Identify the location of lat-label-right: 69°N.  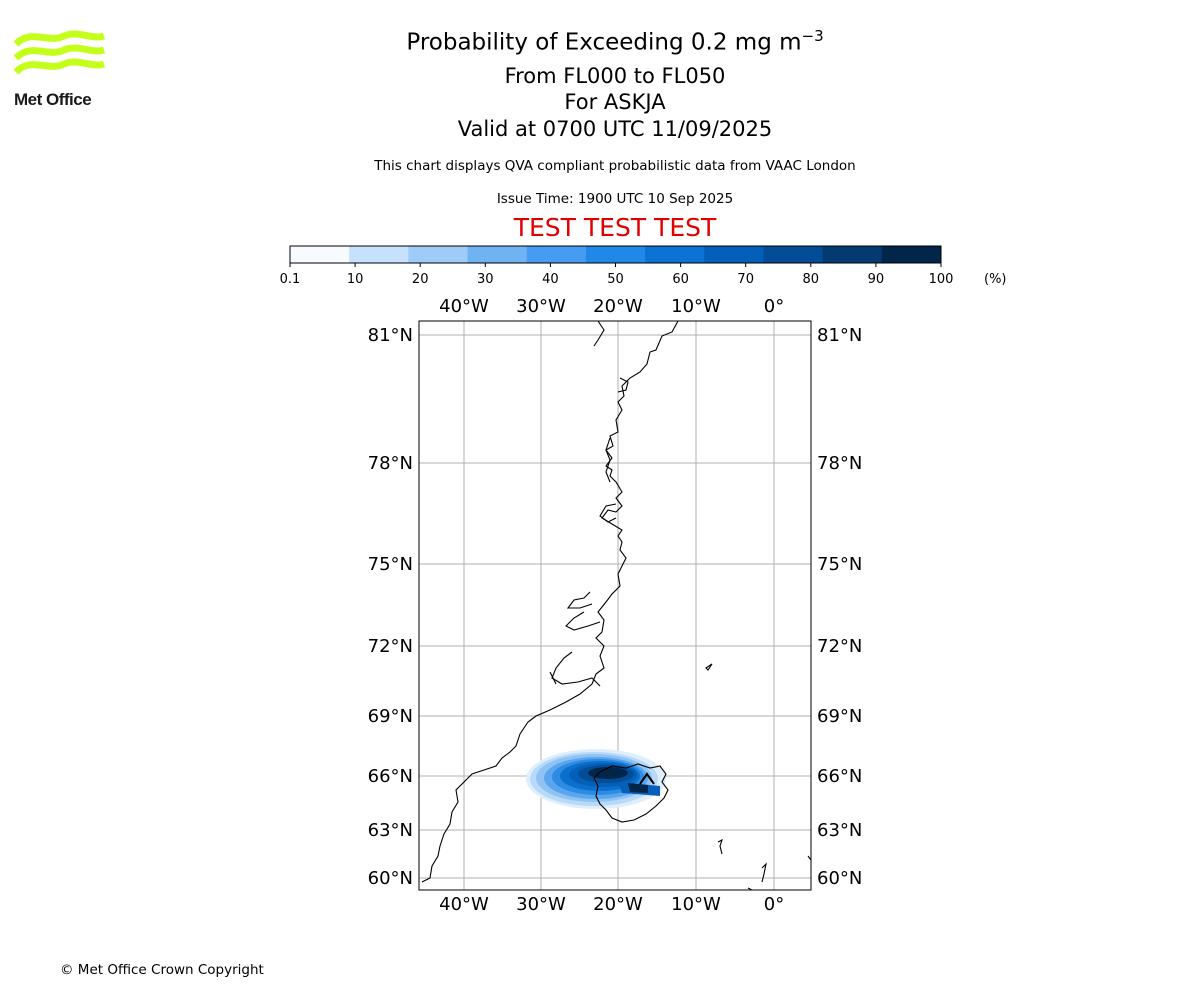
(839, 716).